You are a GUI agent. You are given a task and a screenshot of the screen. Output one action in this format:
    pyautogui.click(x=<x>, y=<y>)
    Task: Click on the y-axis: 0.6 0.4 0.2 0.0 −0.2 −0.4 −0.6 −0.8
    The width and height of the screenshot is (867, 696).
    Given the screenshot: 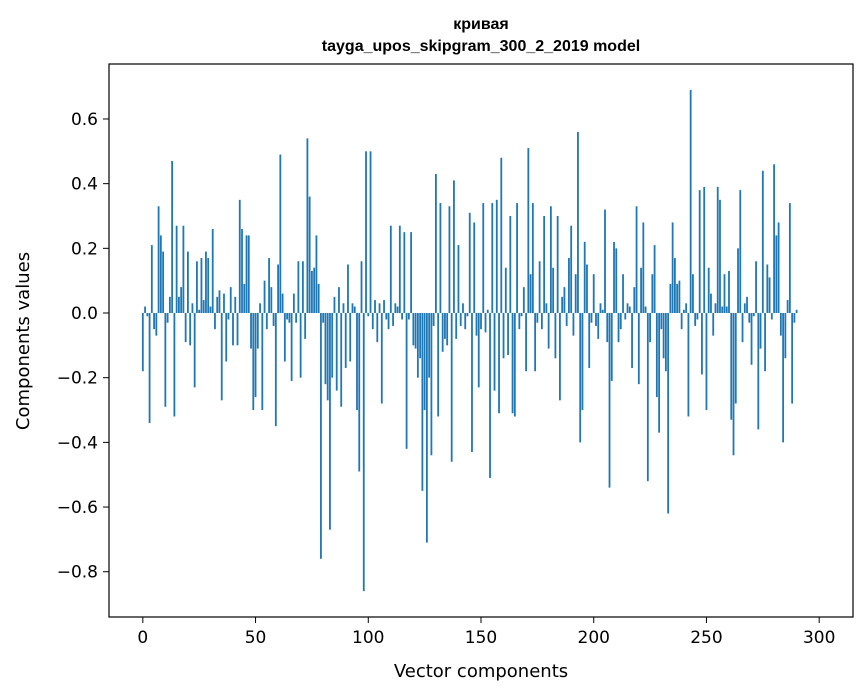 What is the action you would take?
    pyautogui.click(x=83, y=346)
    